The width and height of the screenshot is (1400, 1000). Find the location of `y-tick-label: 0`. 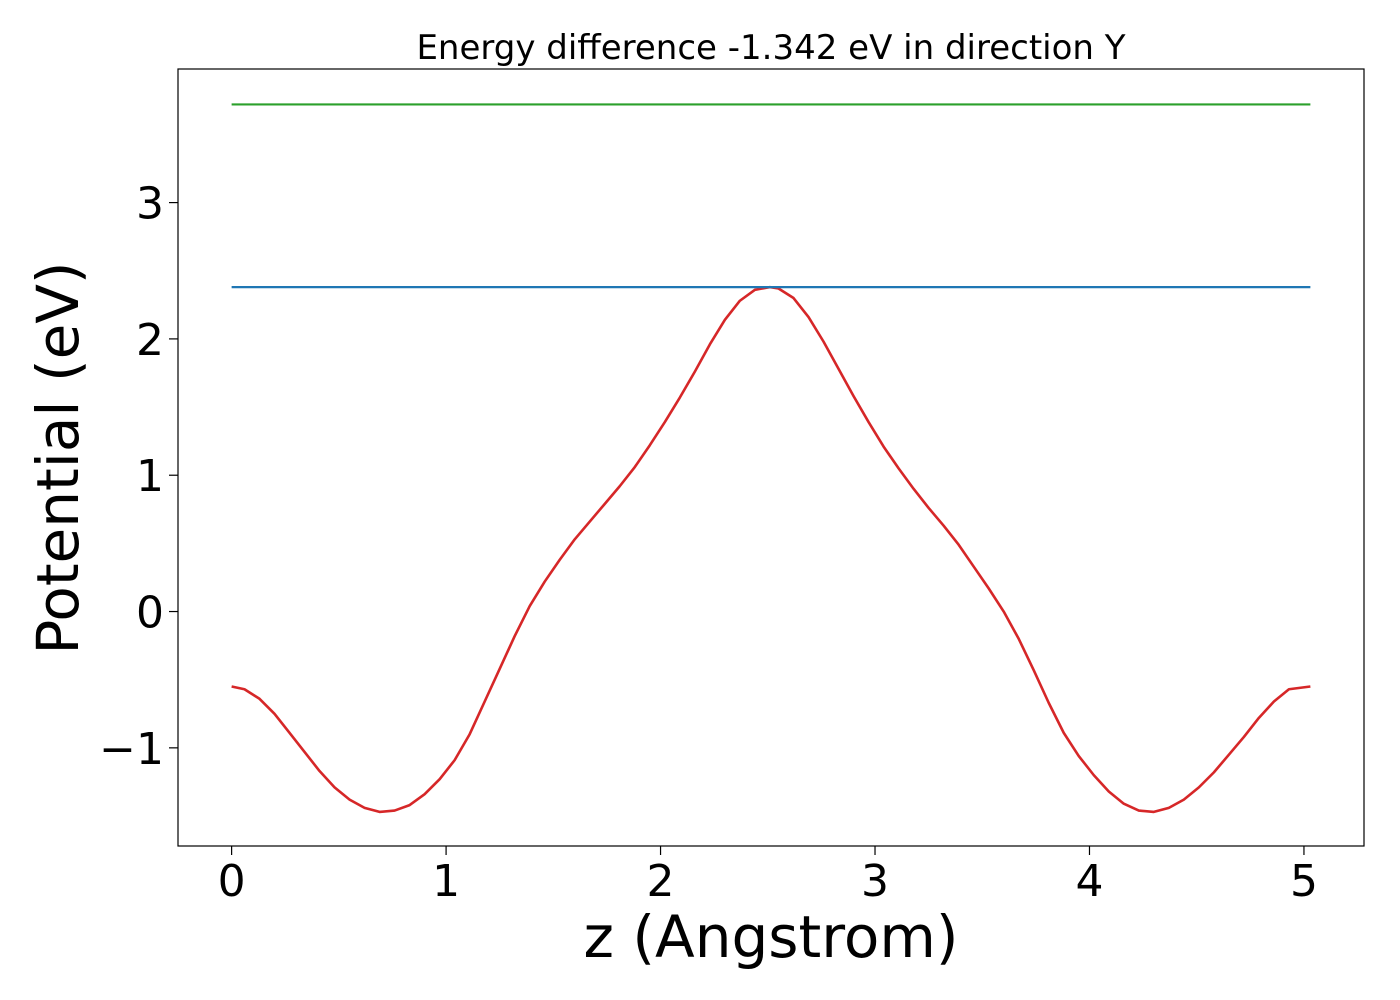

y-tick-label: 0 is located at coordinates (150, 613).